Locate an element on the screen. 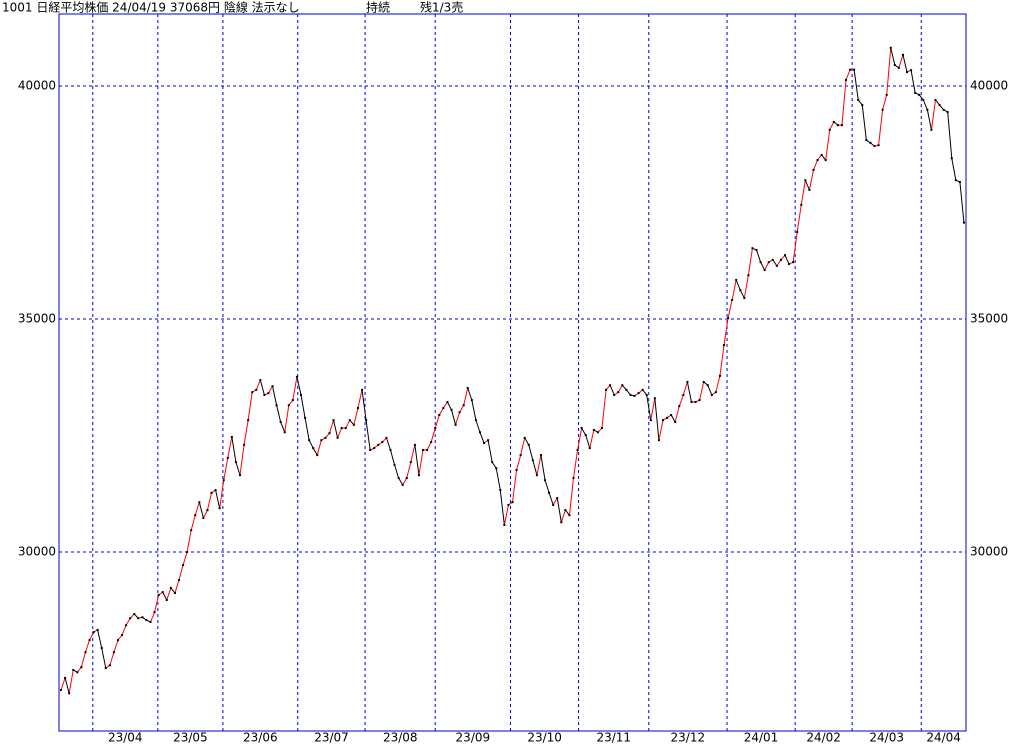  x-tick-label: 24/02 is located at coordinates (823, 738).